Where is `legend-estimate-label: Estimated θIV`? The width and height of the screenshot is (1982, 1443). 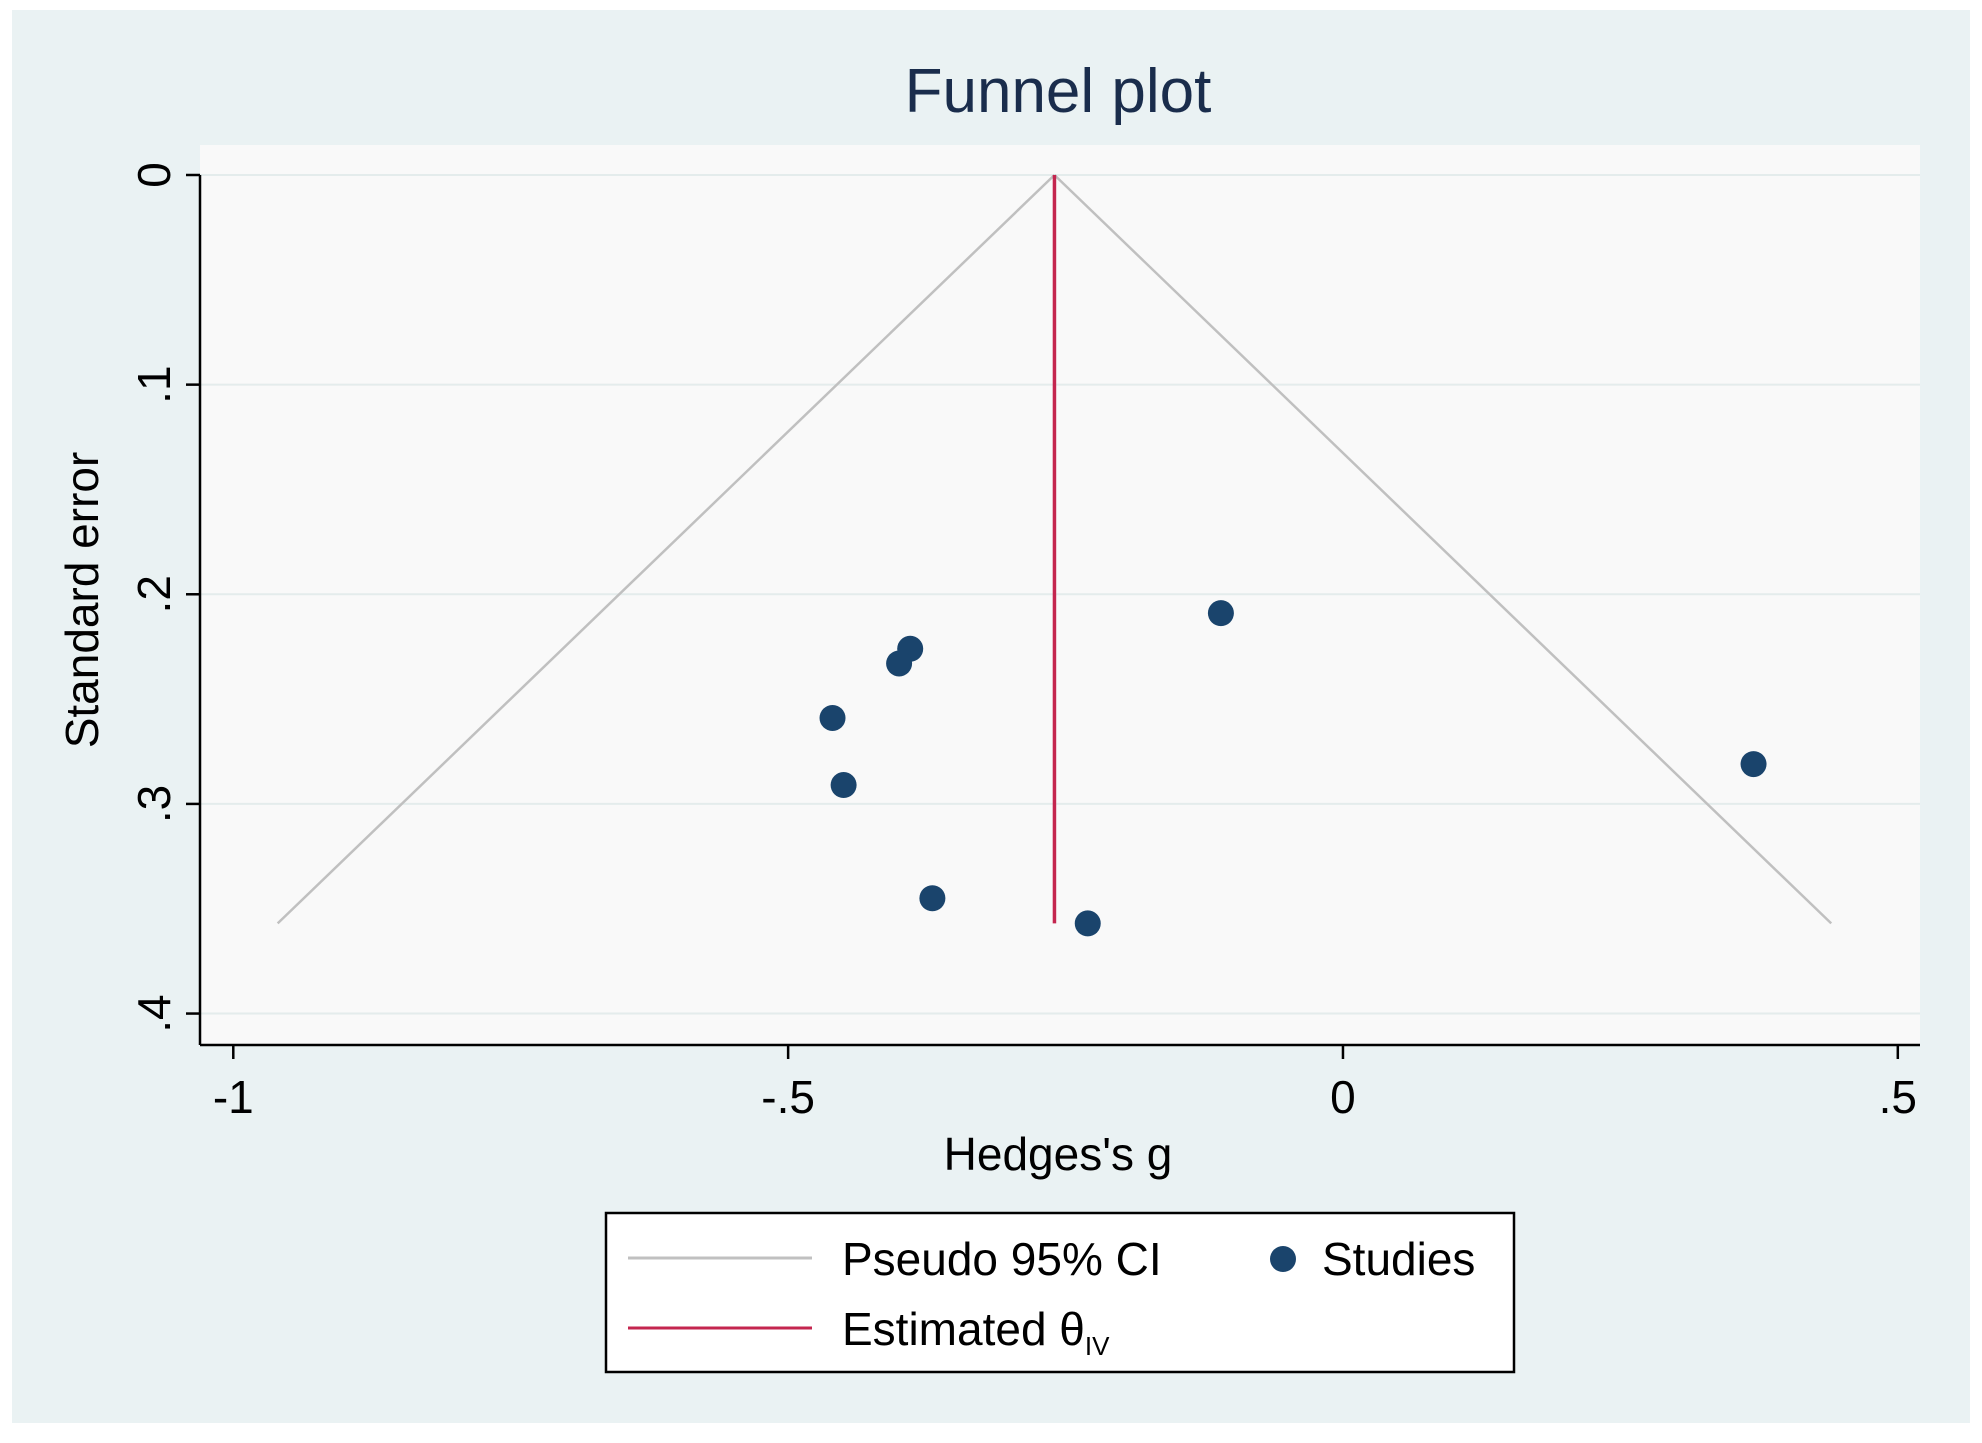
legend-estimate-label: Estimated θIV is located at coordinates (976, 1332).